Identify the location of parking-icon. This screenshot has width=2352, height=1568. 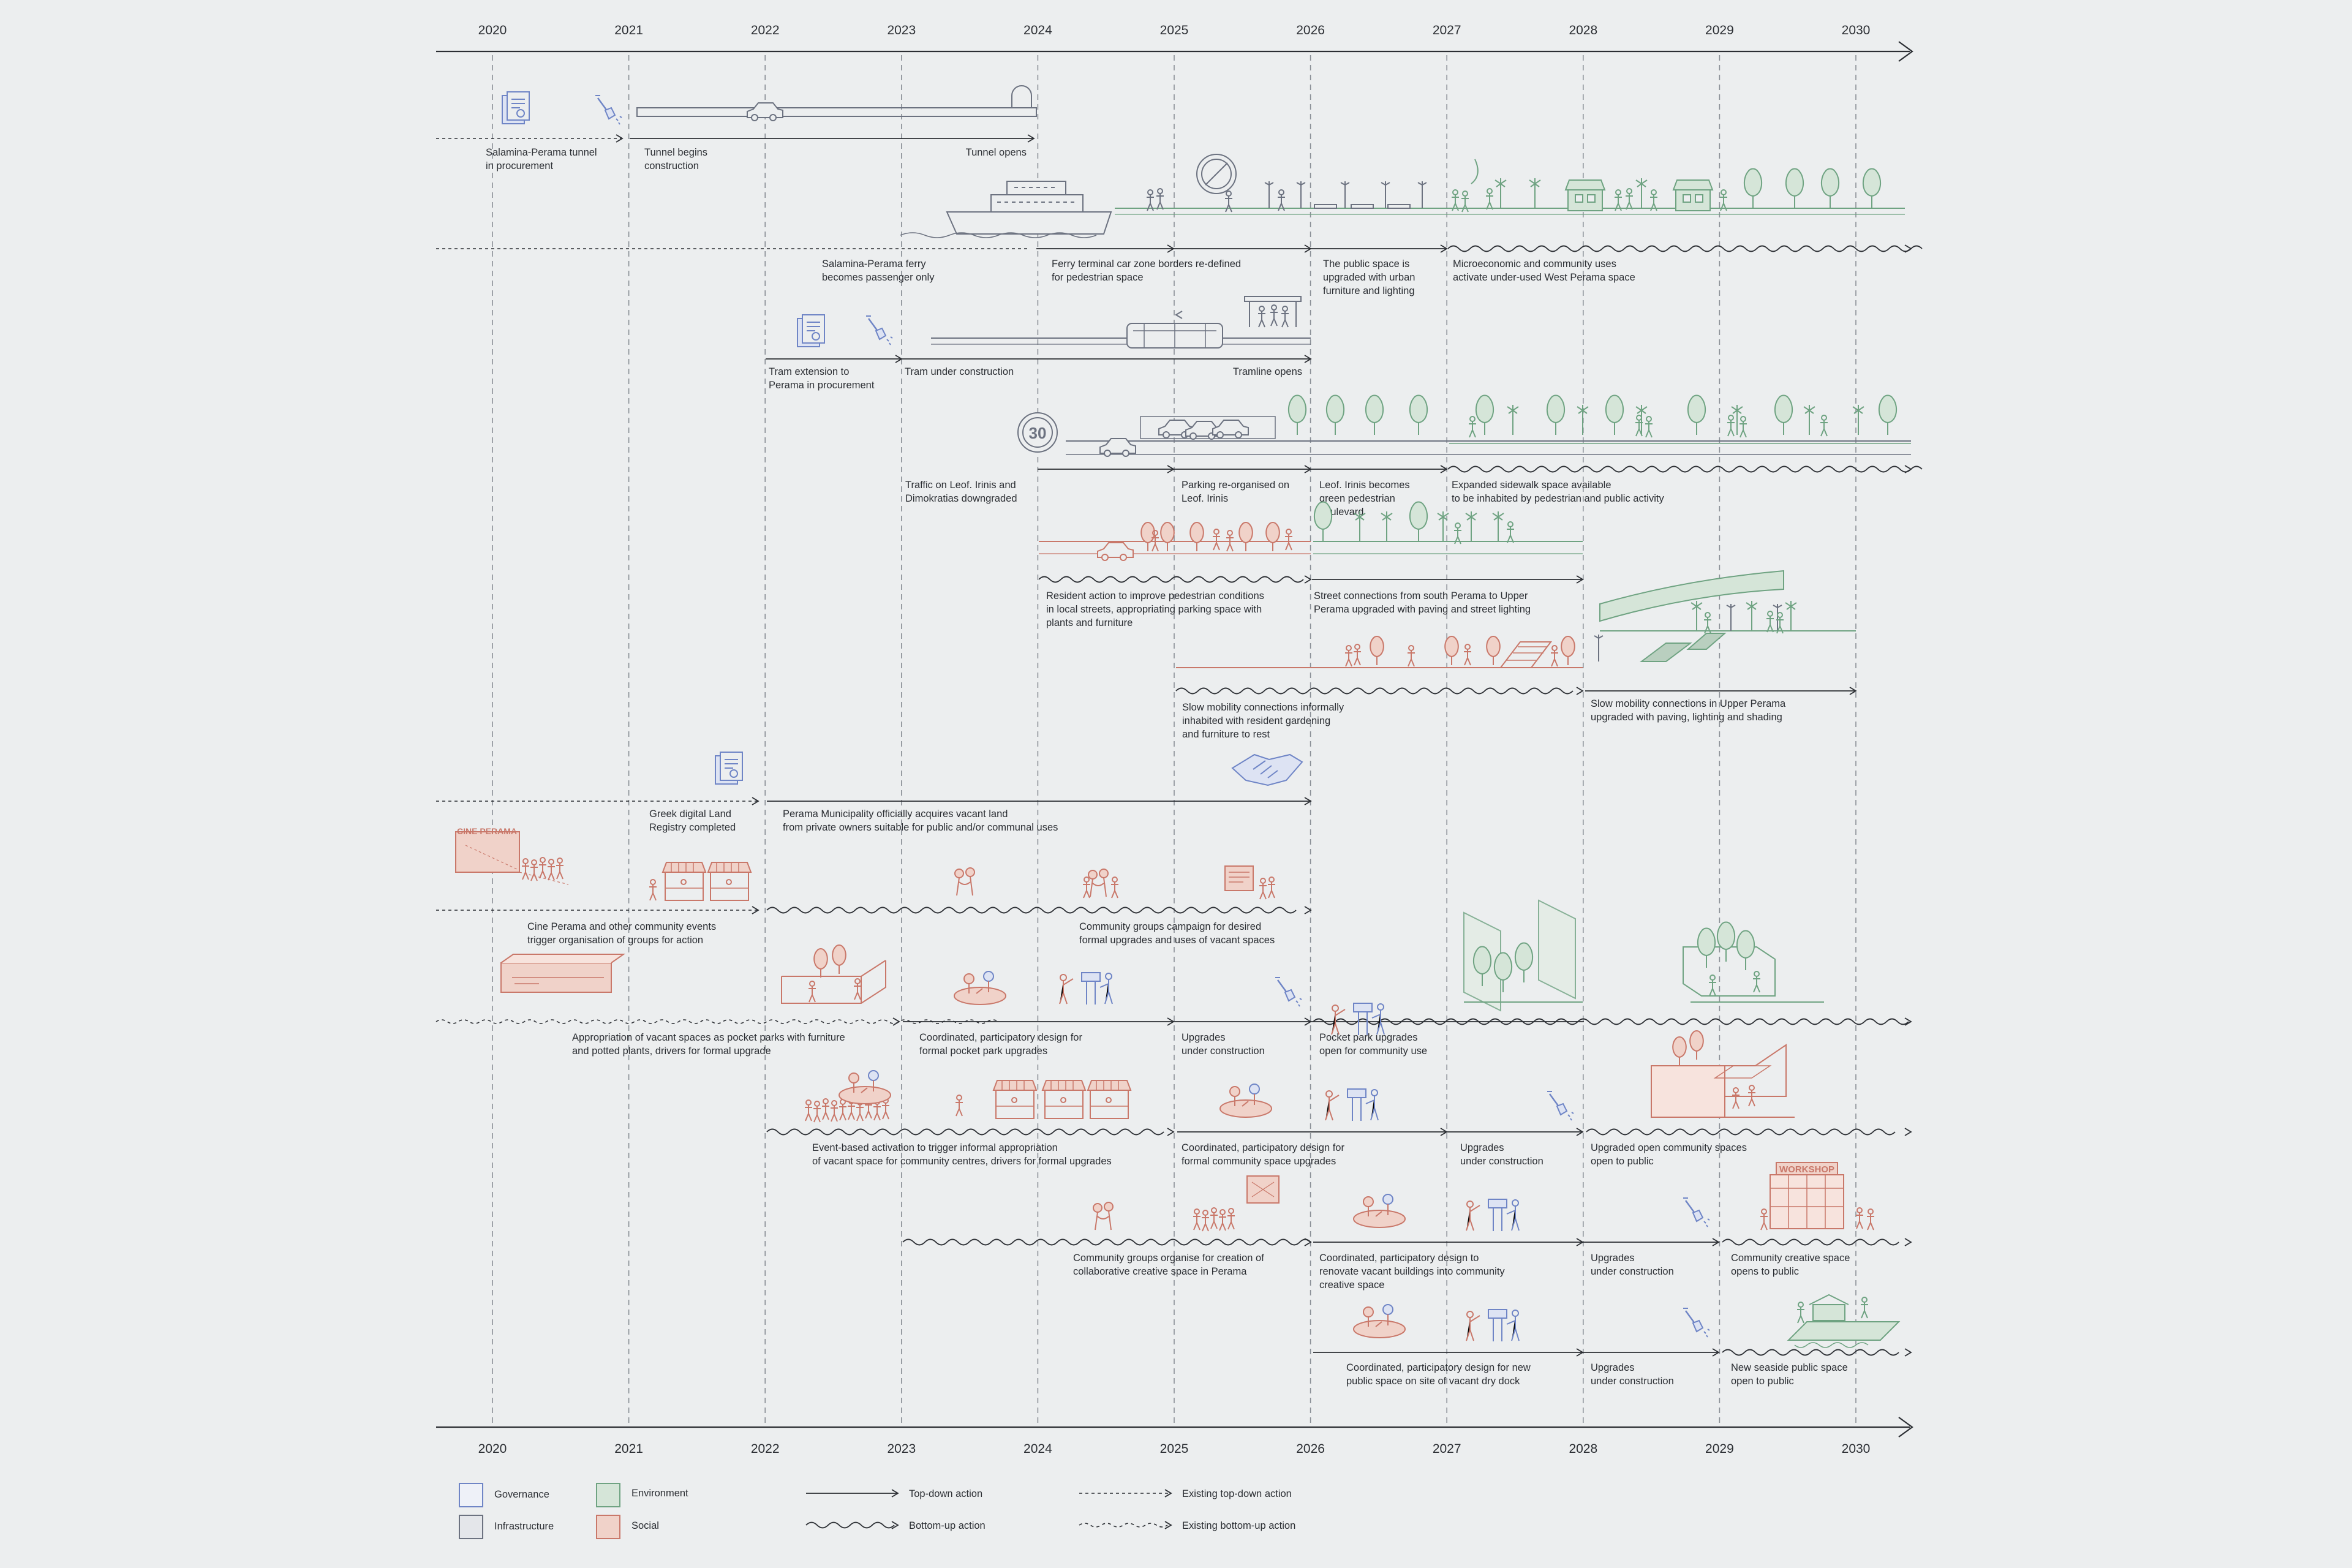
(1208, 428).